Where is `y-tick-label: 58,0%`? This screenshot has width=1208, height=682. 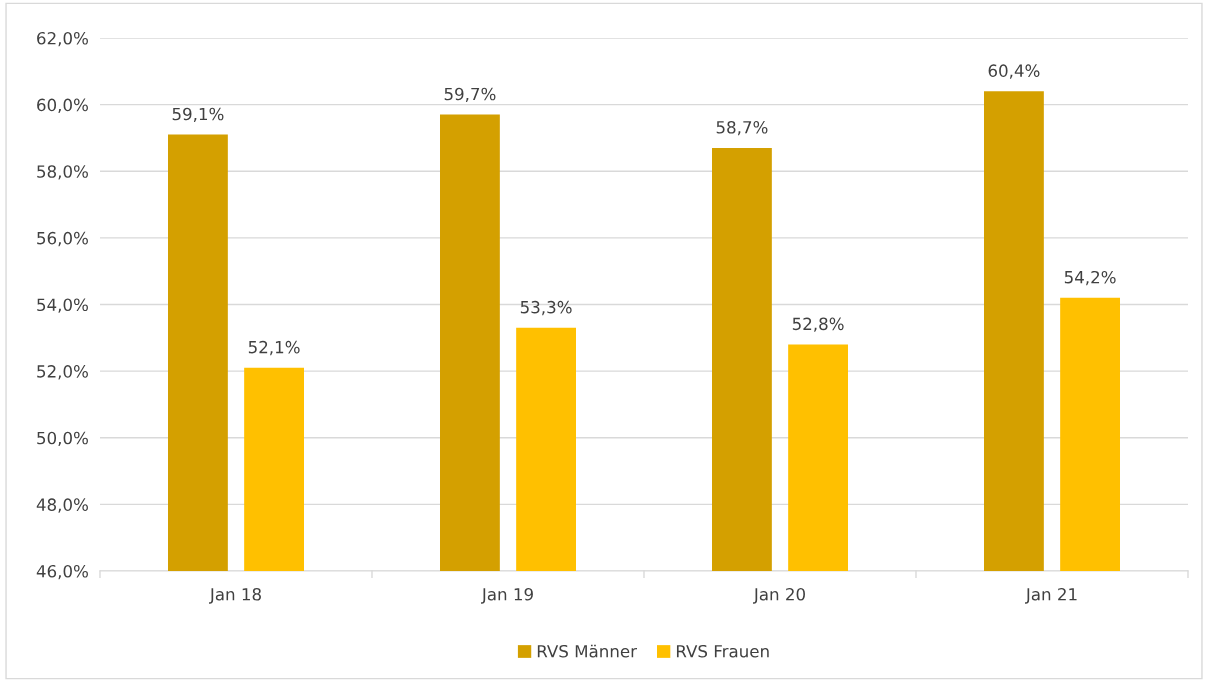 y-tick-label: 58,0% is located at coordinates (62, 172).